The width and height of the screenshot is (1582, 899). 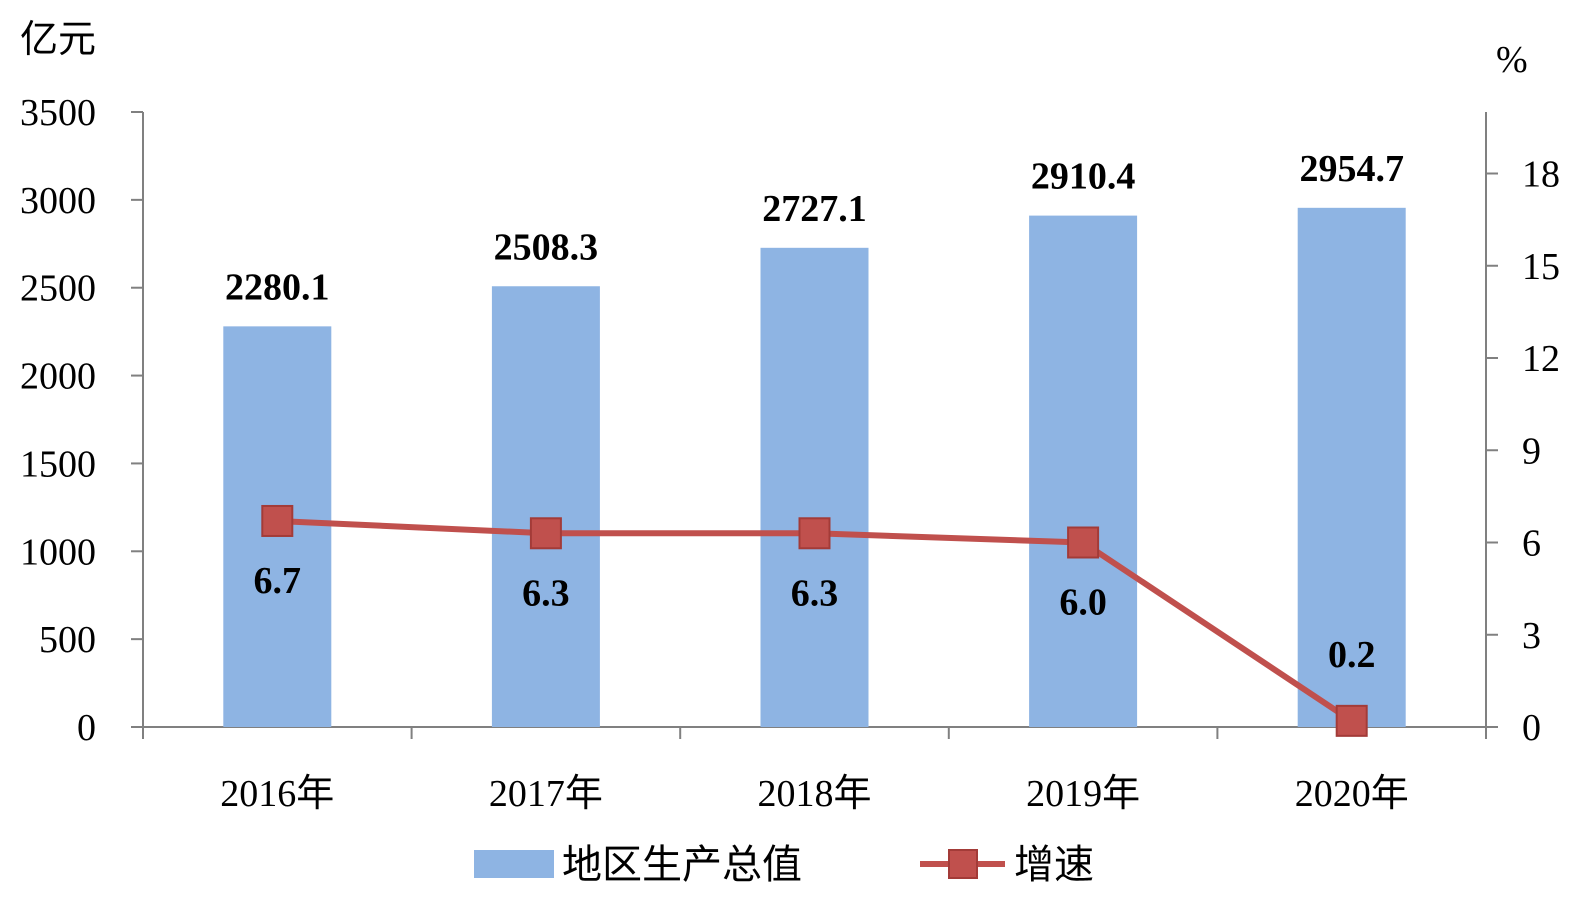 What do you see at coordinates (58, 113) in the screenshot?
I see `left-axis-tick-label: 3500` at bounding box center [58, 113].